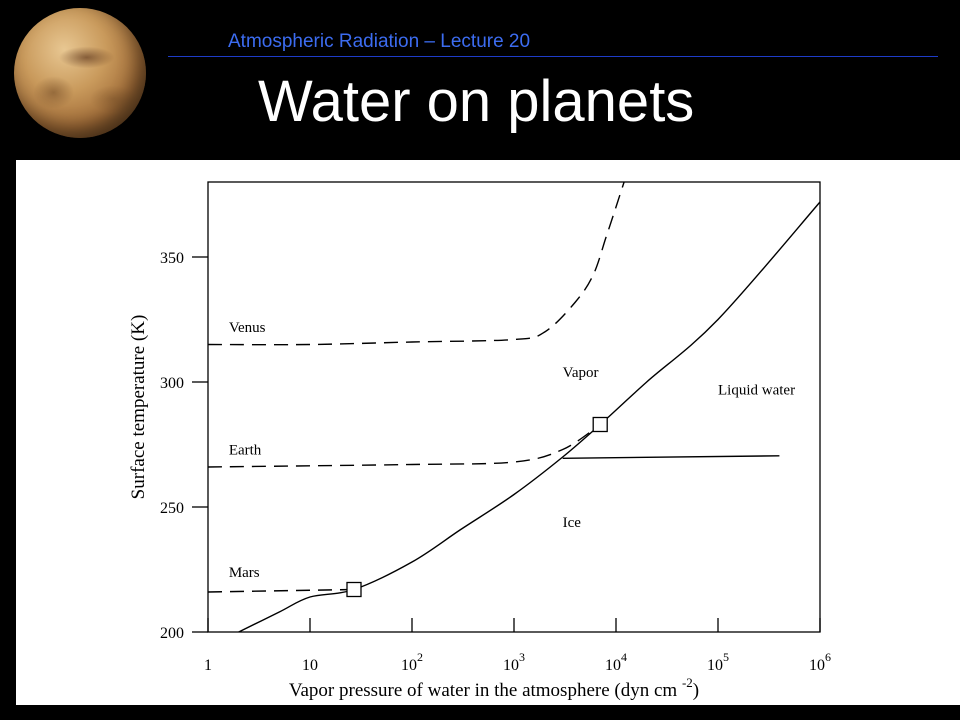 This screenshot has width=960, height=720. I want to click on series-venus-line, so click(416, 264).